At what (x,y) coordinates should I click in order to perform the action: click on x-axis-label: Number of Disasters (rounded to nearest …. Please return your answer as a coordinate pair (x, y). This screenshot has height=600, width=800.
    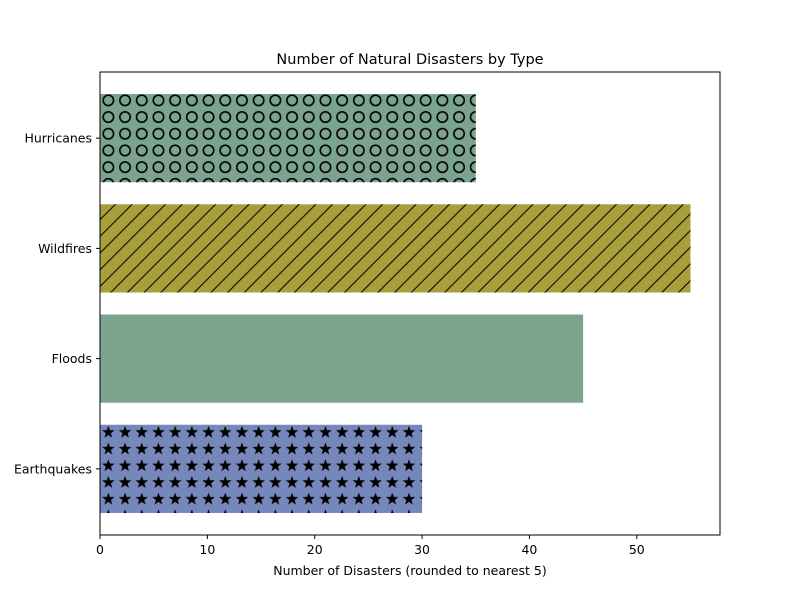
    Looking at the image, I should click on (410, 570).